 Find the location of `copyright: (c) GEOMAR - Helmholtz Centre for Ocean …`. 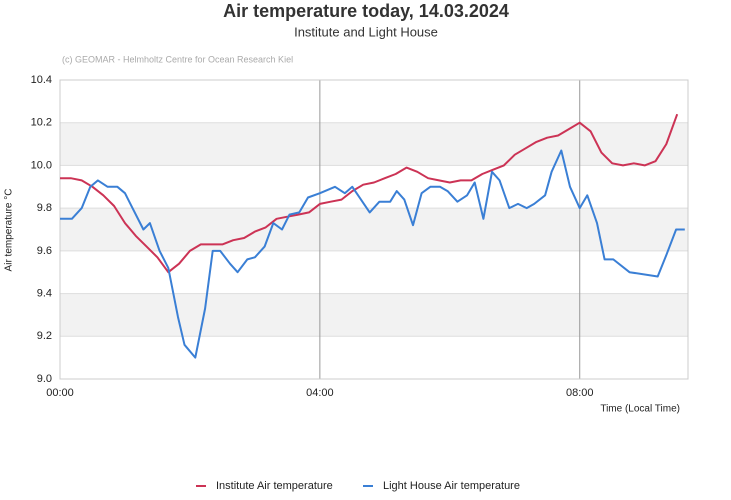

copyright: (c) GEOMAR - Helmholtz Centre for Ocean … is located at coordinates (177, 59).